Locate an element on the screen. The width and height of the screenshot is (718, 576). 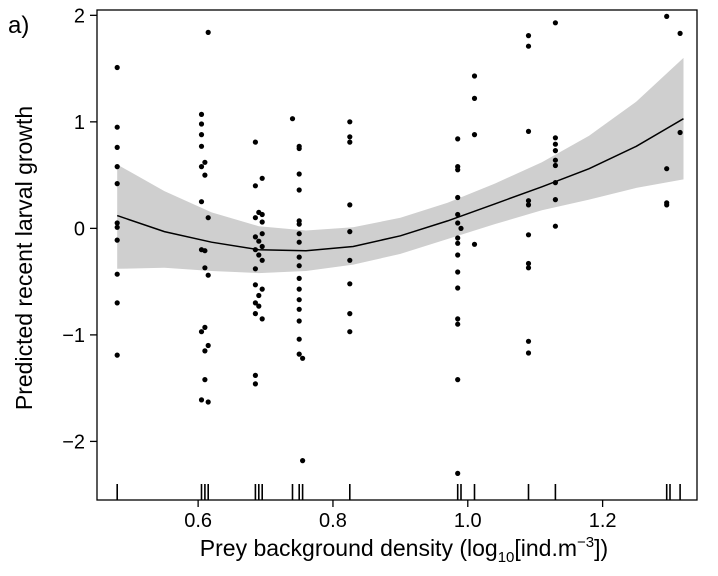
x-axis-title-subscript: 10 is located at coordinates (506, 557).